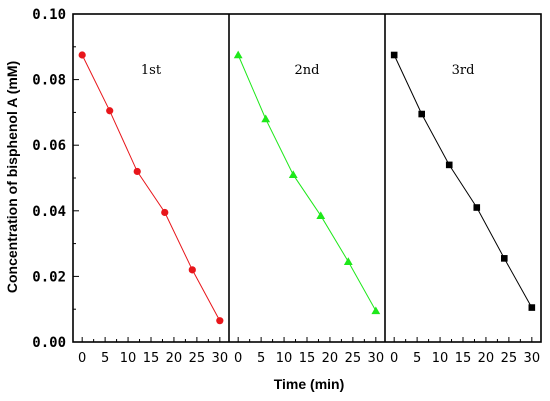  I want to click on y-tick-label: 0.02, so click(49, 277).